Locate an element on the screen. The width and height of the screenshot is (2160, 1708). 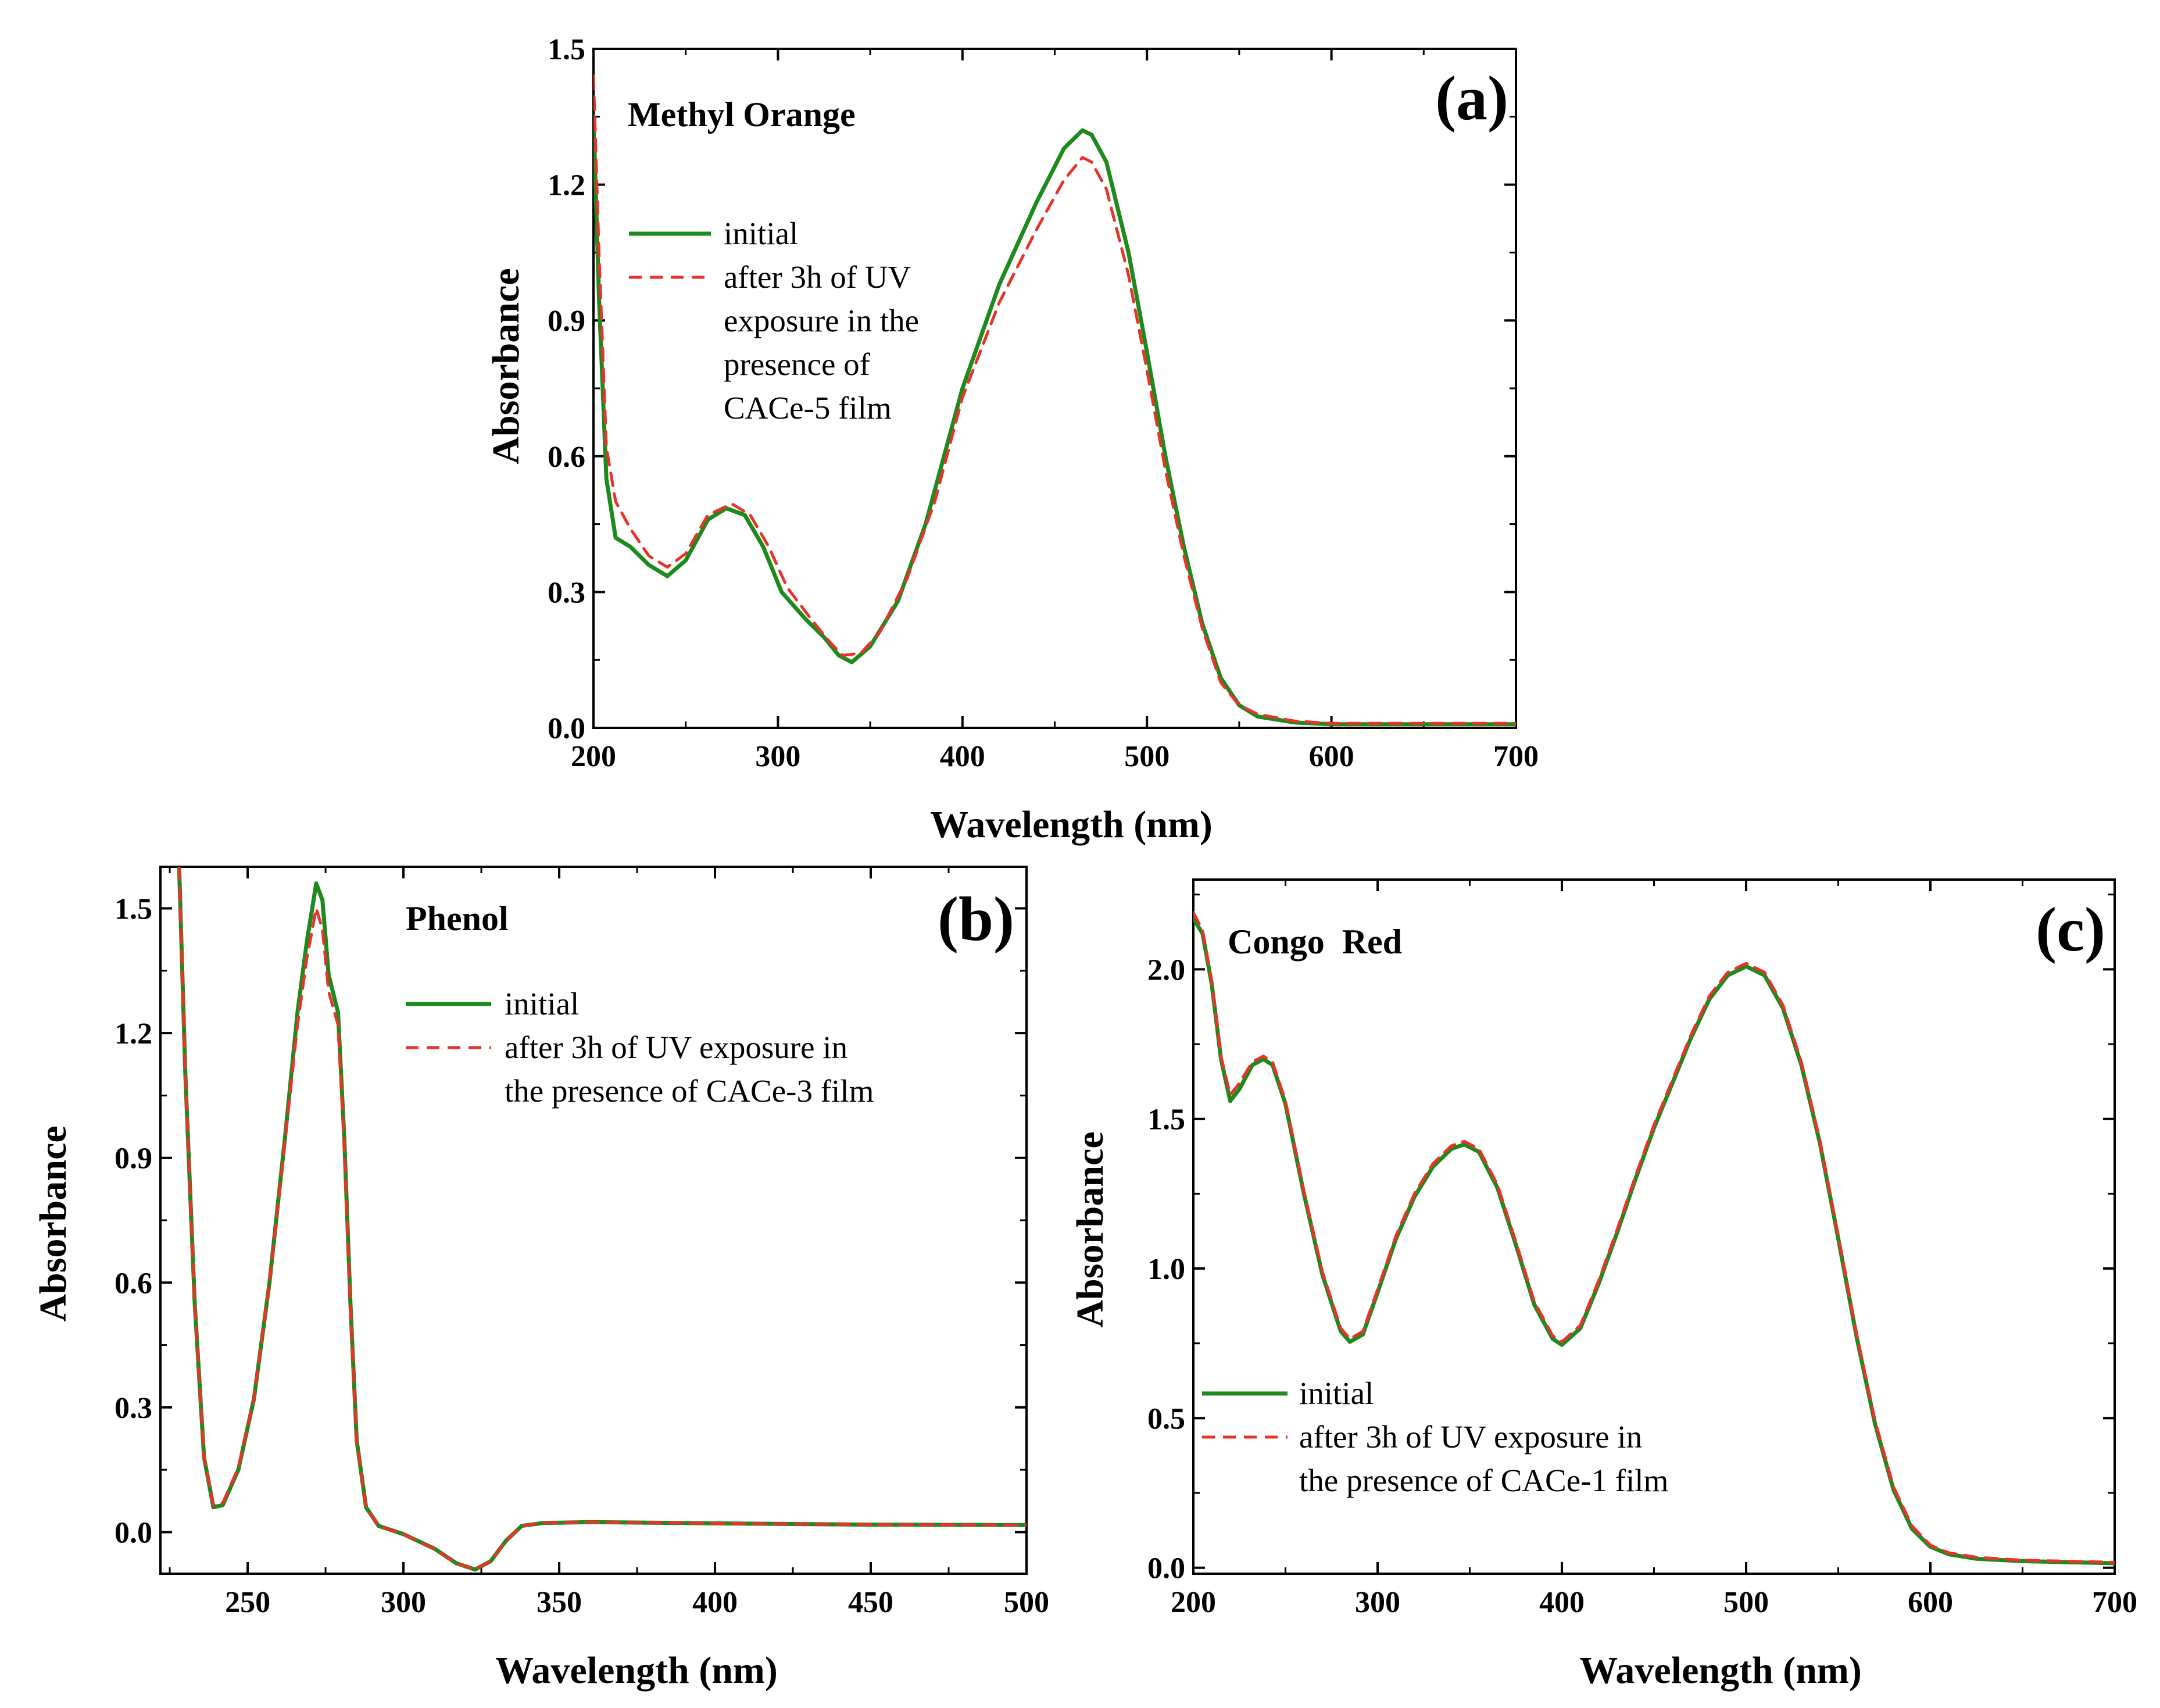
y-tick-label-b-4: 1.2 is located at coordinates (133, 1033).